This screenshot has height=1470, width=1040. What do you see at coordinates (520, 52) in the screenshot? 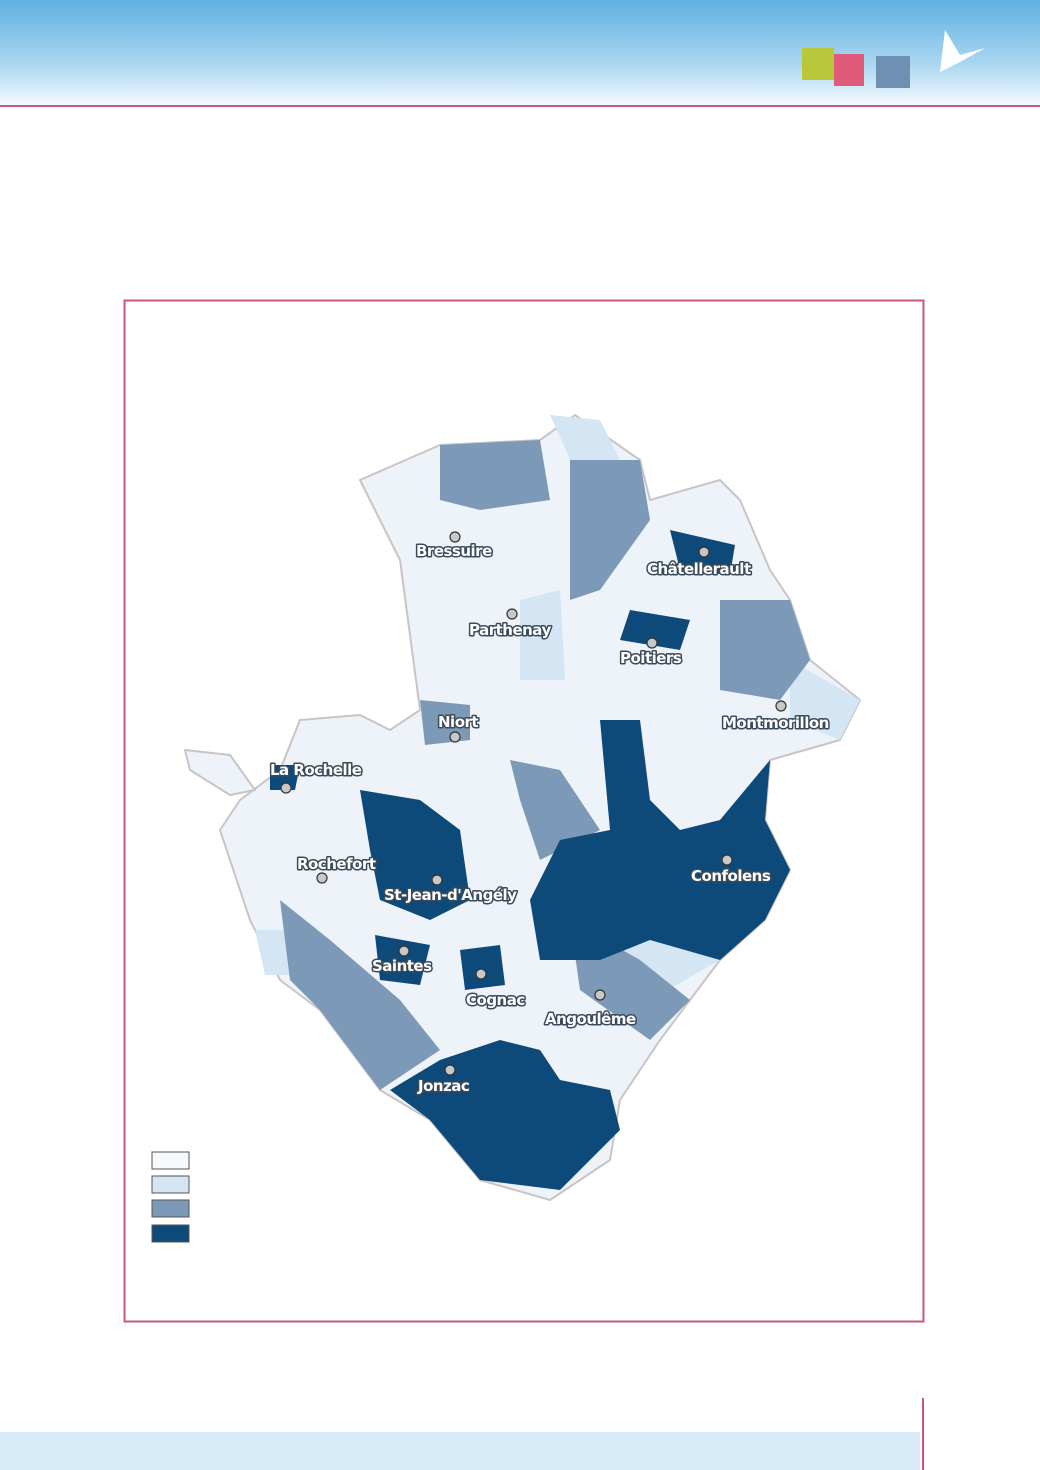
I see `header-banner` at bounding box center [520, 52].